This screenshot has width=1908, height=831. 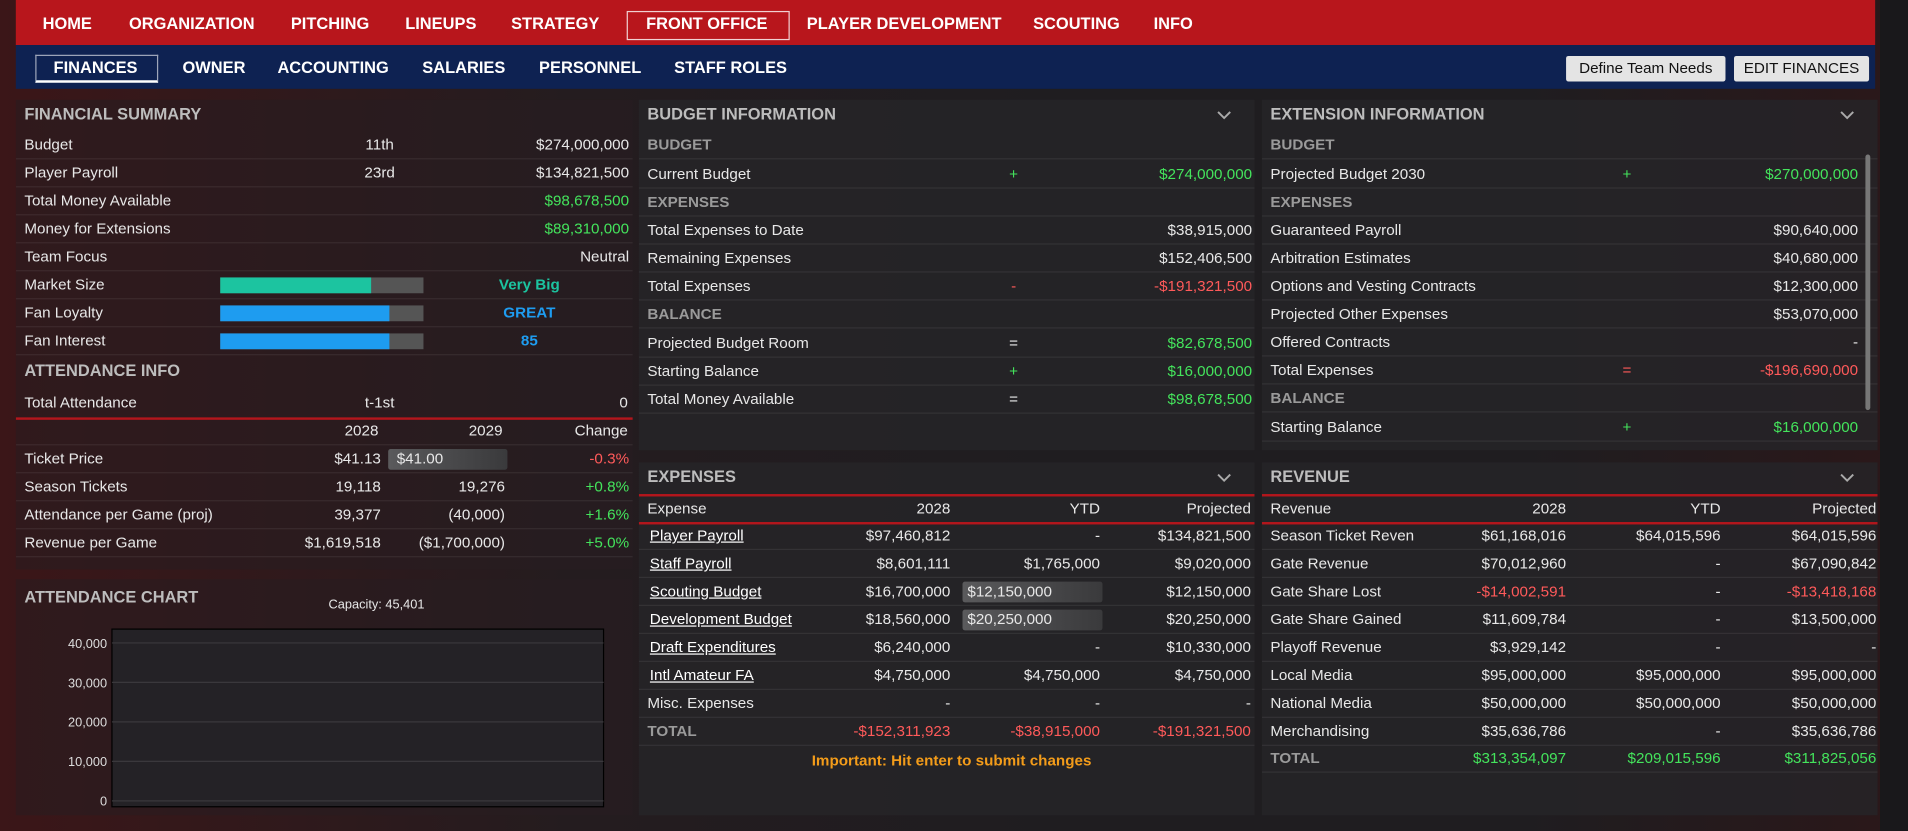 What do you see at coordinates (65, 341) in the screenshot?
I see `rating-label: Fan Interest` at bounding box center [65, 341].